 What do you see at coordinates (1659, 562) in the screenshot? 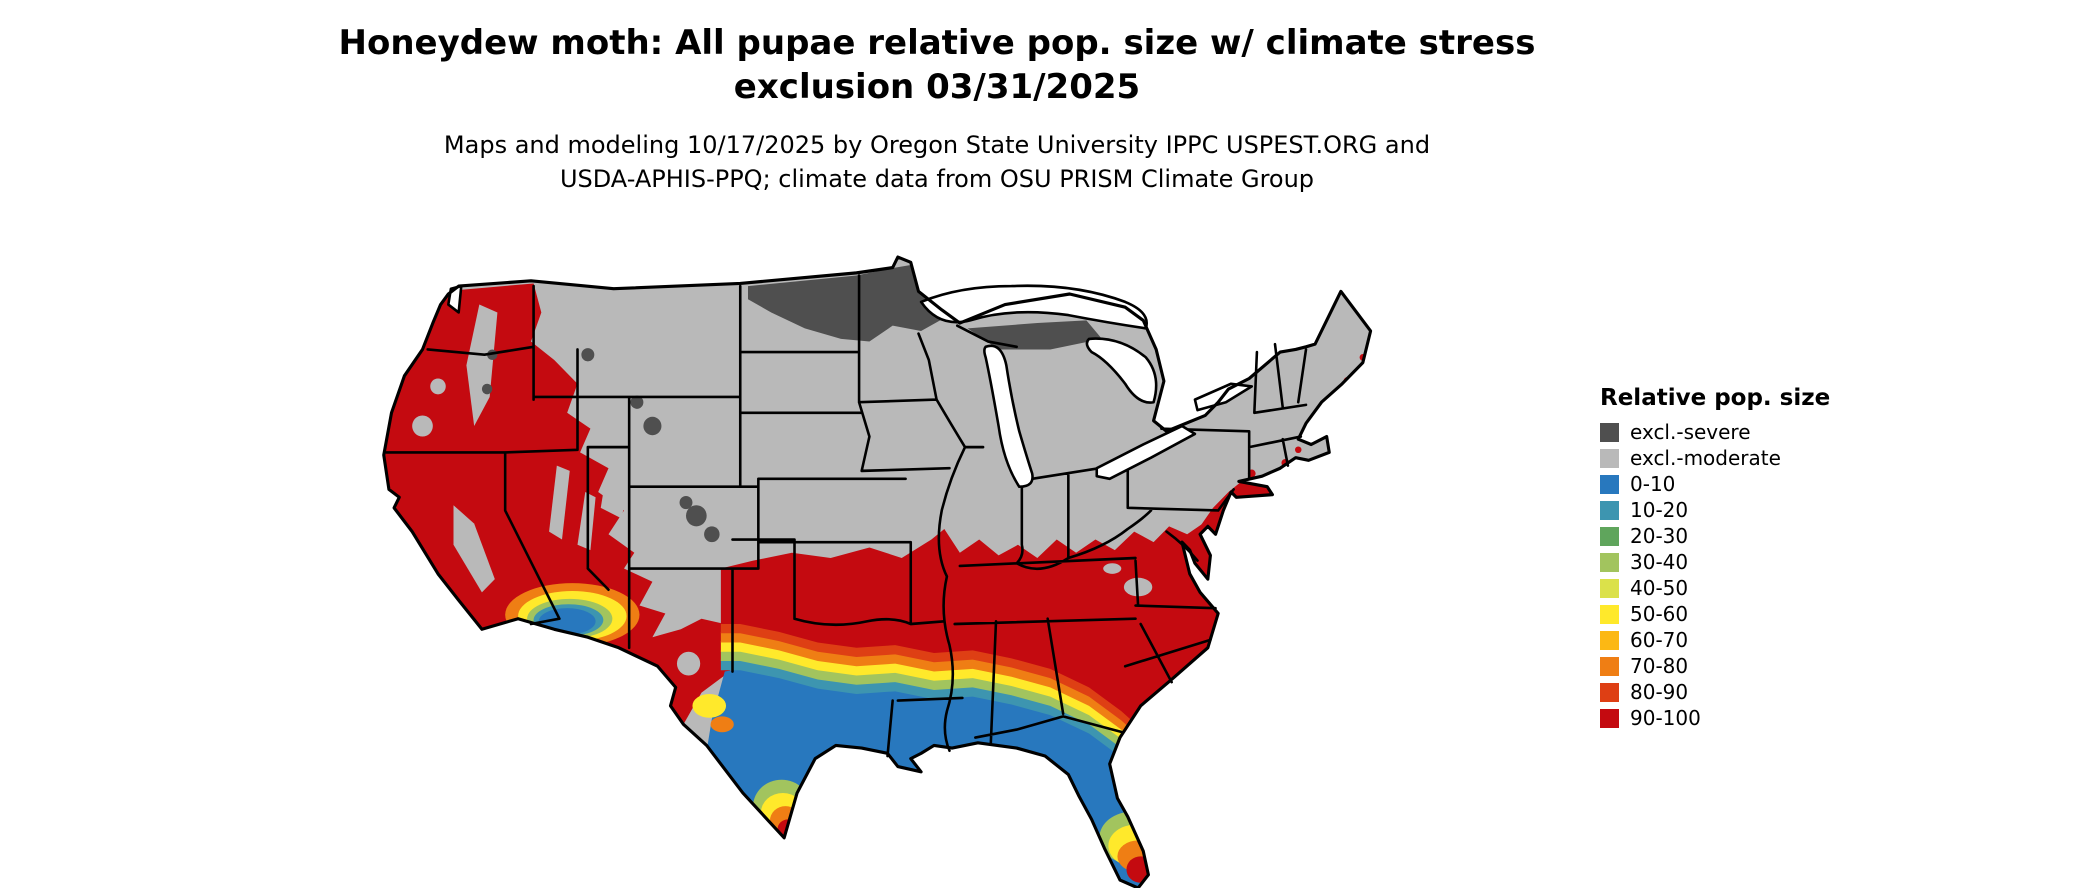
I see `legend-label: 30-40` at bounding box center [1659, 562].